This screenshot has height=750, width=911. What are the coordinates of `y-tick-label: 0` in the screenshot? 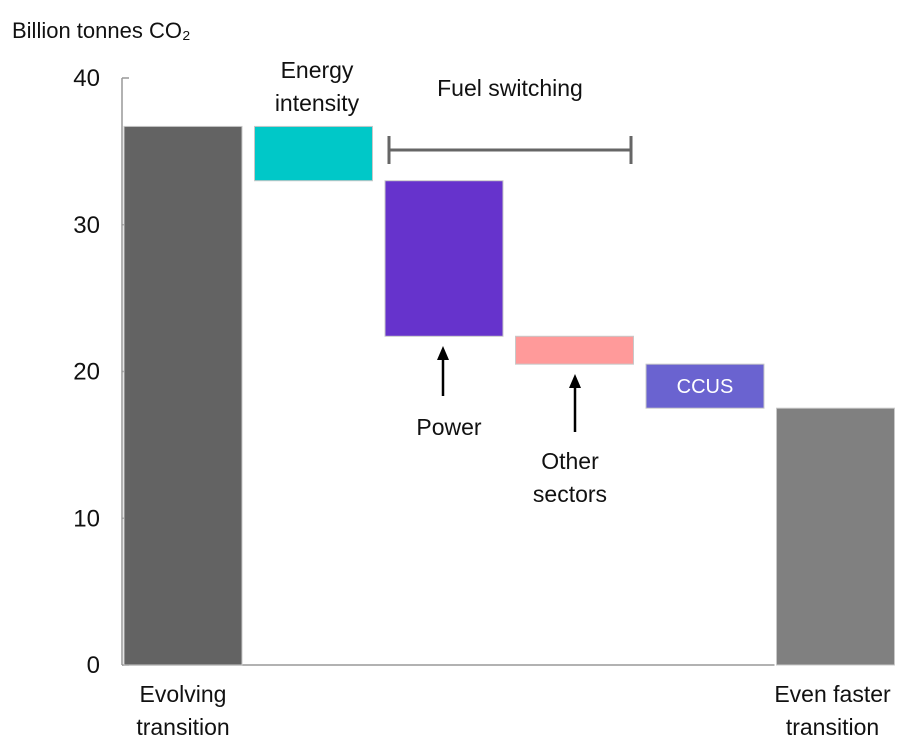 It's located at (93, 665).